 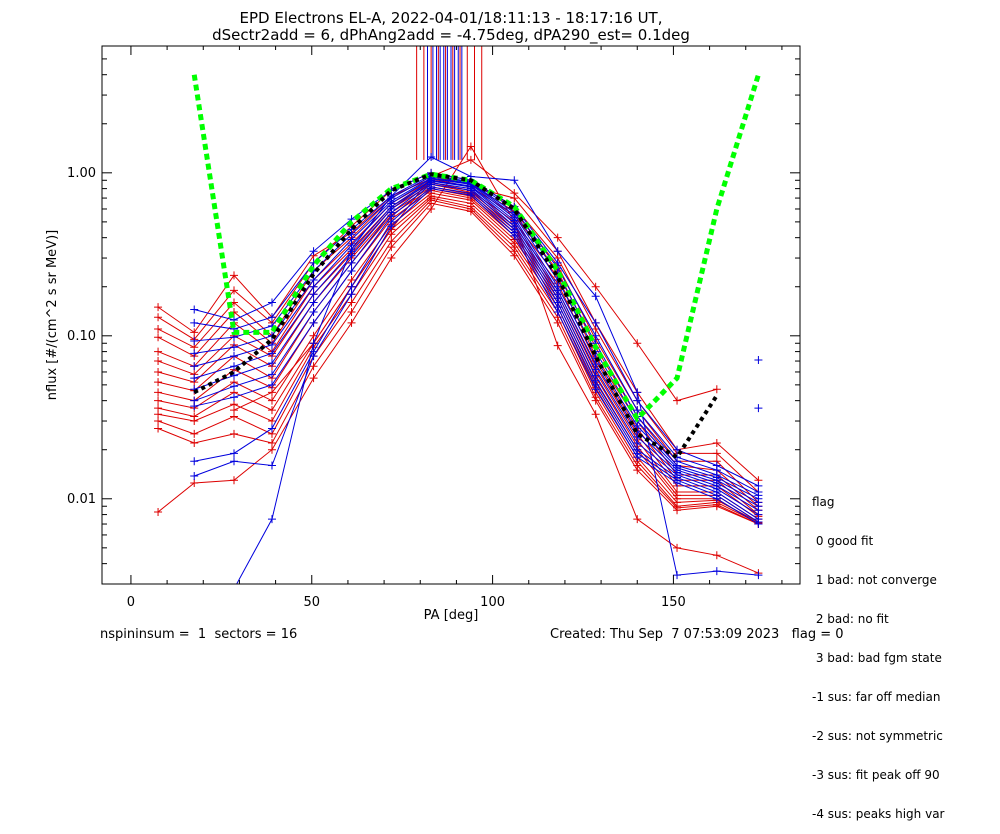 What do you see at coordinates (81, 499) in the screenshot?
I see `y-tick-label: 0.01` at bounding box center [81, 499].